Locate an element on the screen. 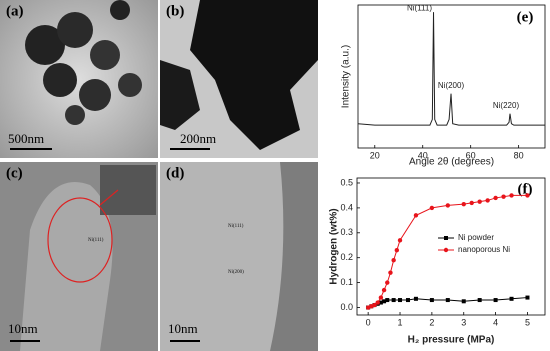 The image size is (550, 351). panel-label: (f) is located at coordinates (525, 189).